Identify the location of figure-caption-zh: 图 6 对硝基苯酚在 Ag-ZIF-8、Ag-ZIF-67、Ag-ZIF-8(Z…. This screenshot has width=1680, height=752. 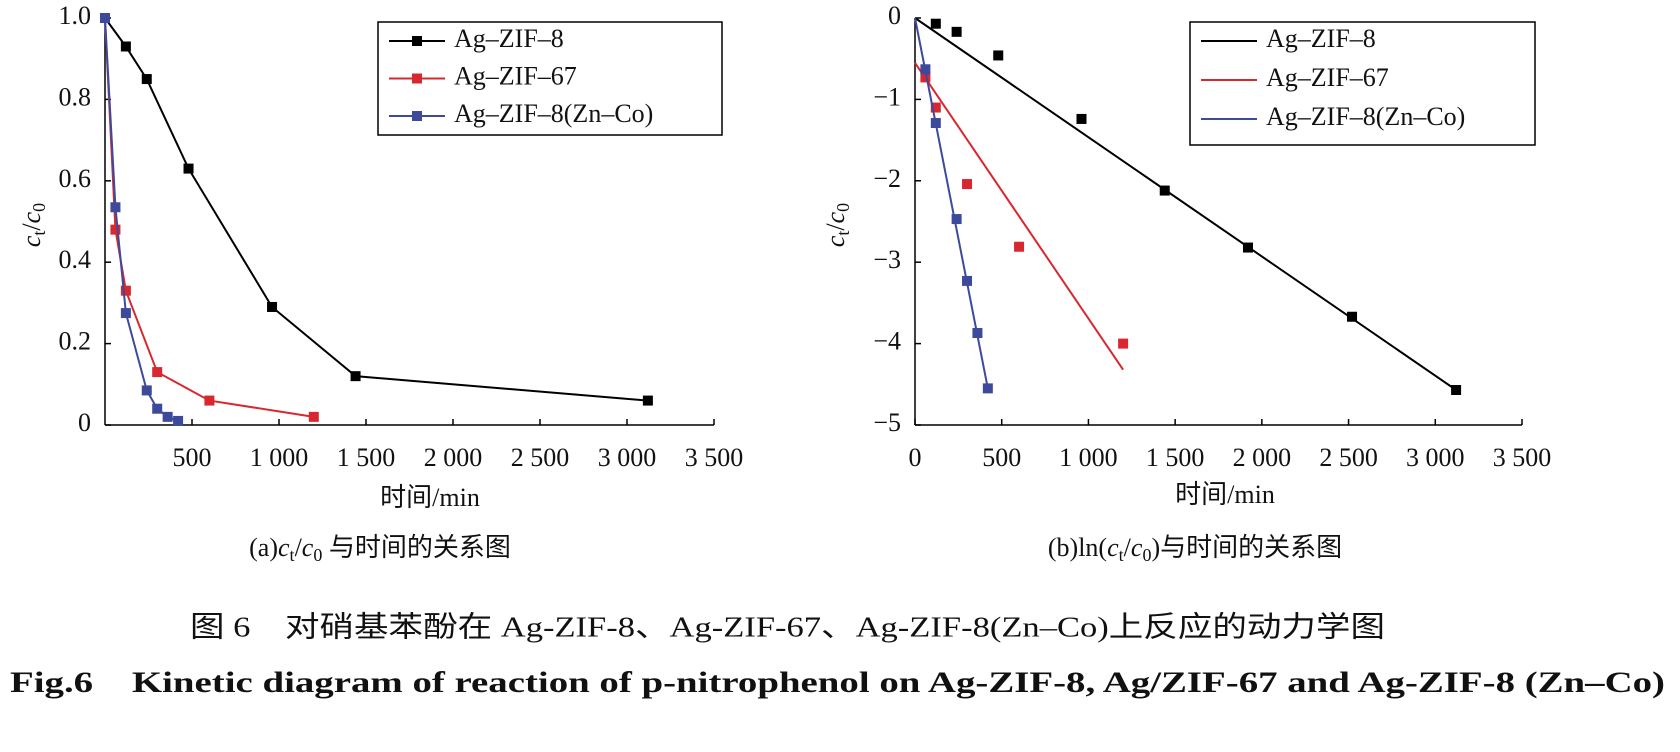
(787, 627).